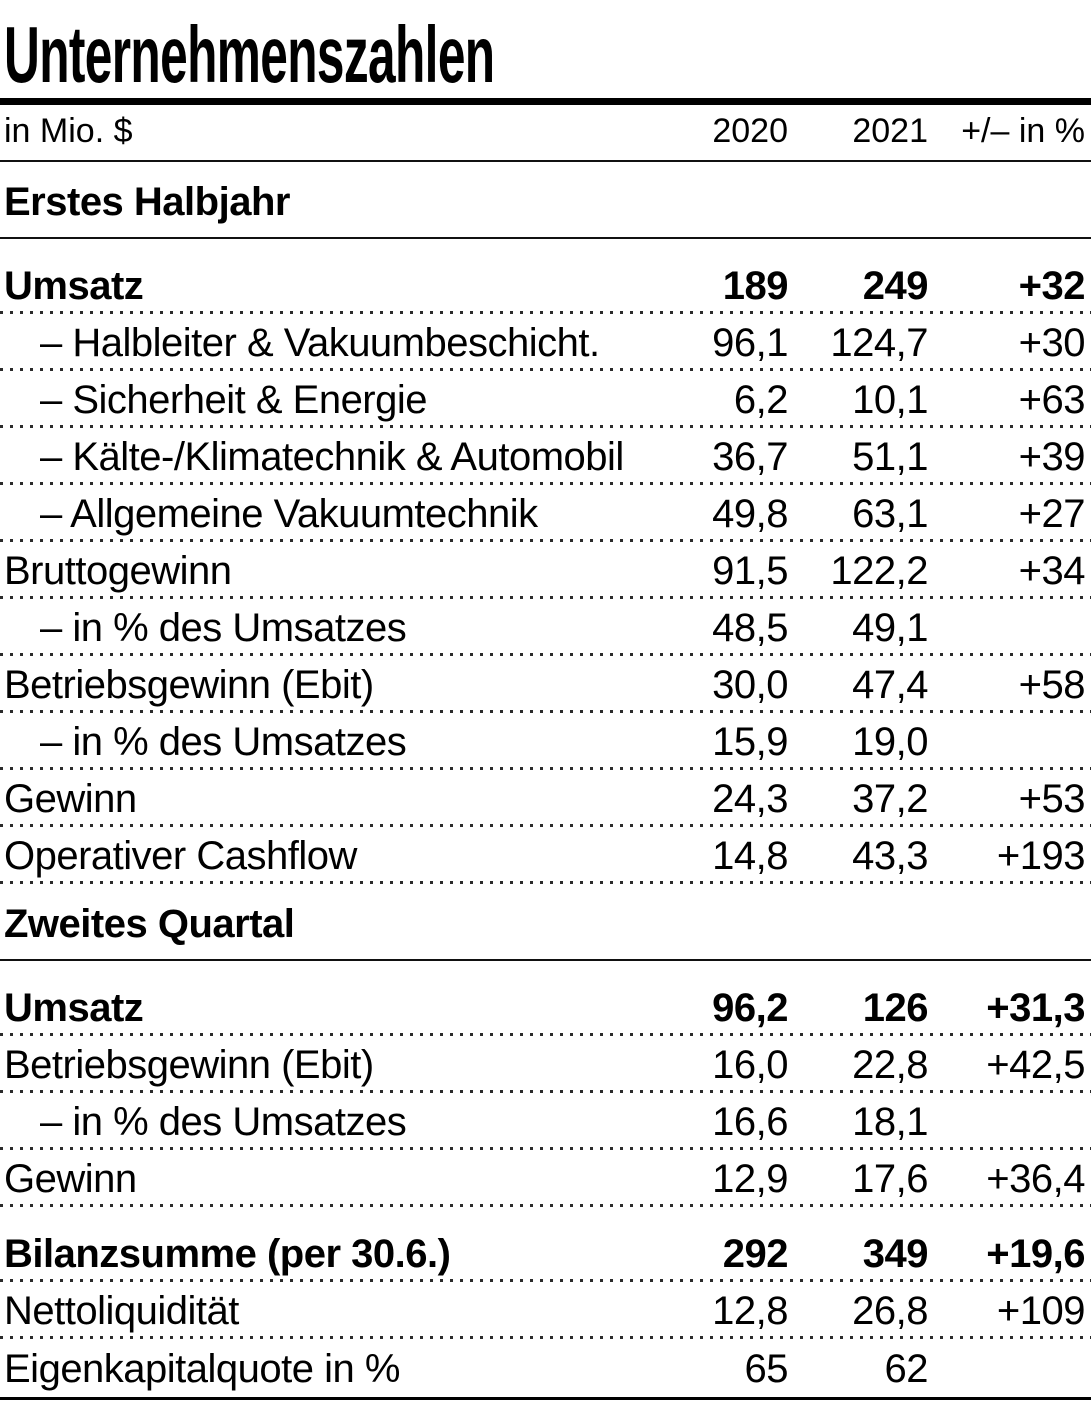  I want to click on value-2020: 36,7, so click(750, 457).